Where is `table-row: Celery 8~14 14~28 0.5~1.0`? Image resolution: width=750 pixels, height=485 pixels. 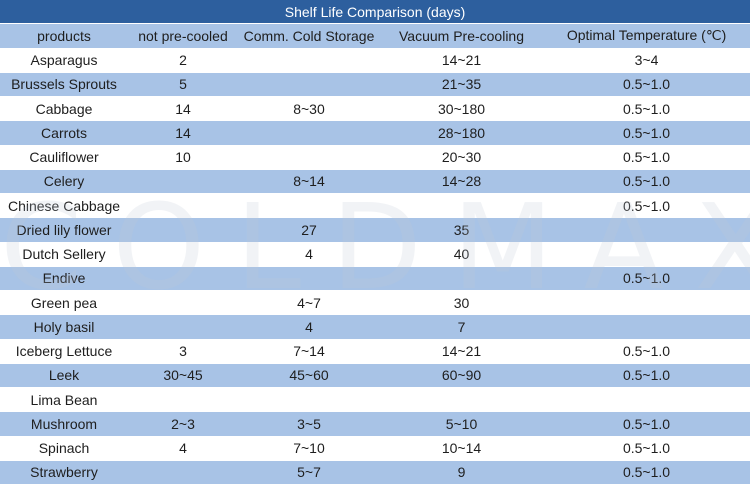
table-row: Celery 8~14 14~28 0.5~1.0 is located at coordinates (375, 182).